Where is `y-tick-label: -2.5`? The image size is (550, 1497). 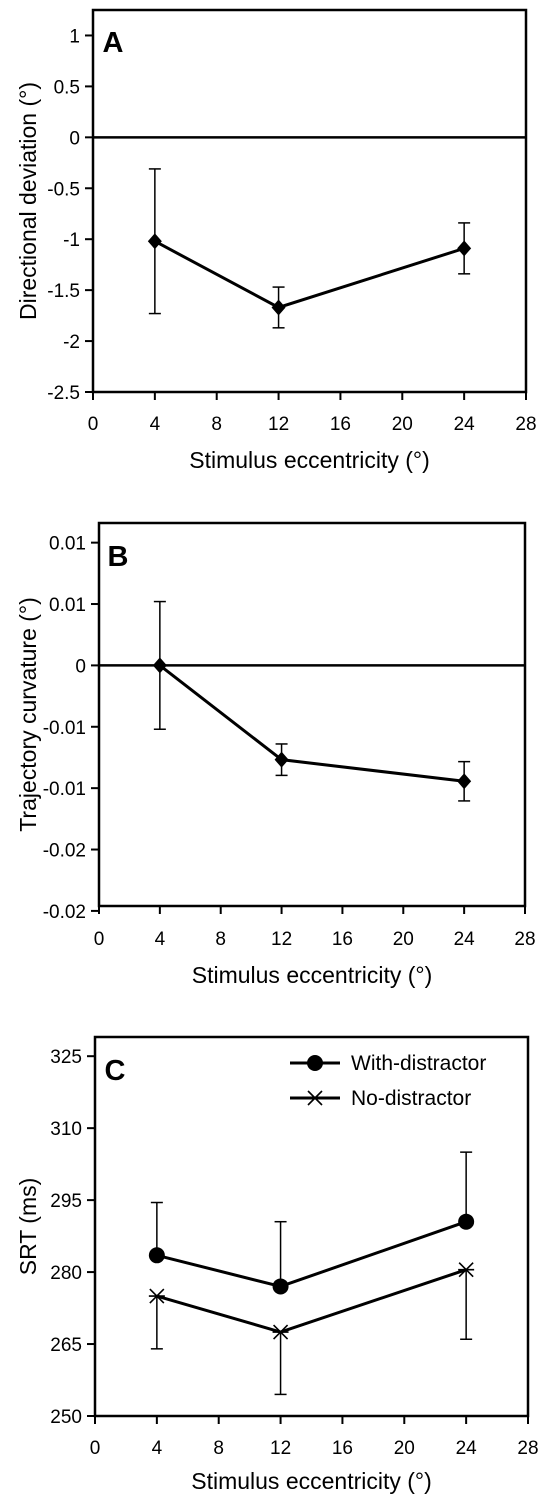 y-tick-label: -2.5 is located at coordinates (63, 393).